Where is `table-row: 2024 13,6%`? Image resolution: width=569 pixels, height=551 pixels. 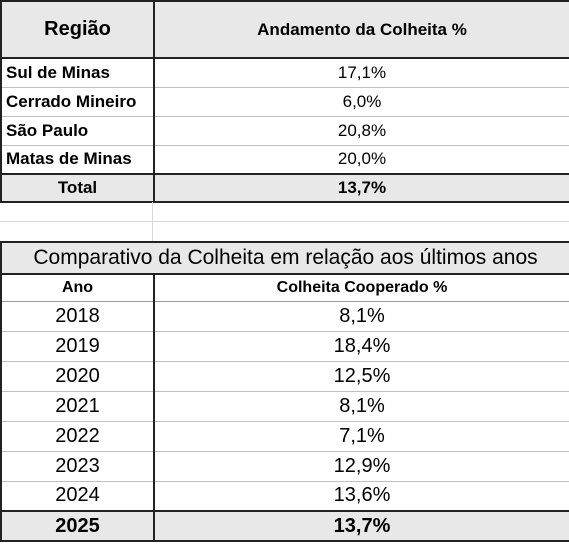
table-row: 2024 13,6% is located at coordinates (284, 496).